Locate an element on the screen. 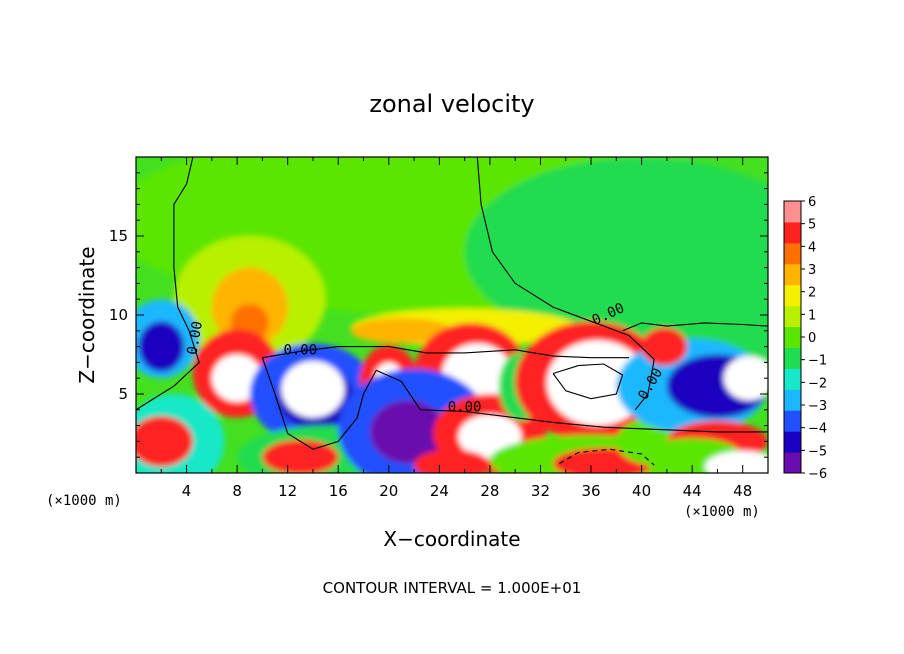 Image resolution: width=904 pixels, height=654 pixels. colorbar-tick-label: −3 is located at coordinates (817, 406).